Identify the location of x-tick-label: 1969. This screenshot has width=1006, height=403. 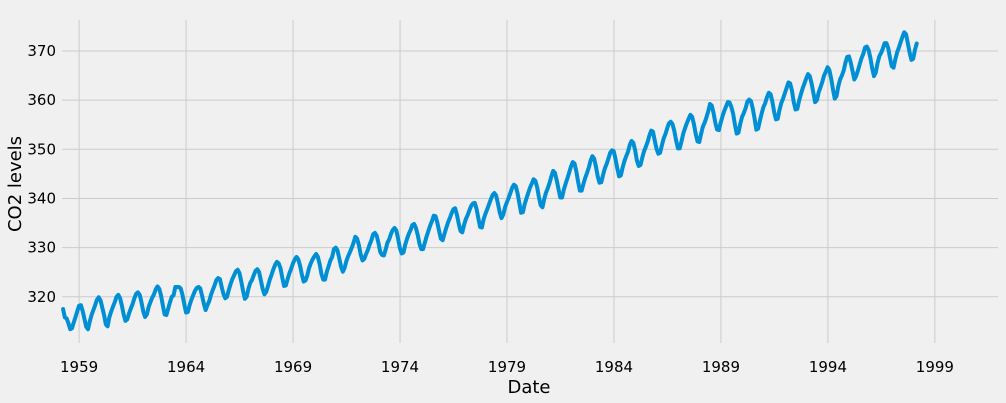
(293, 367).